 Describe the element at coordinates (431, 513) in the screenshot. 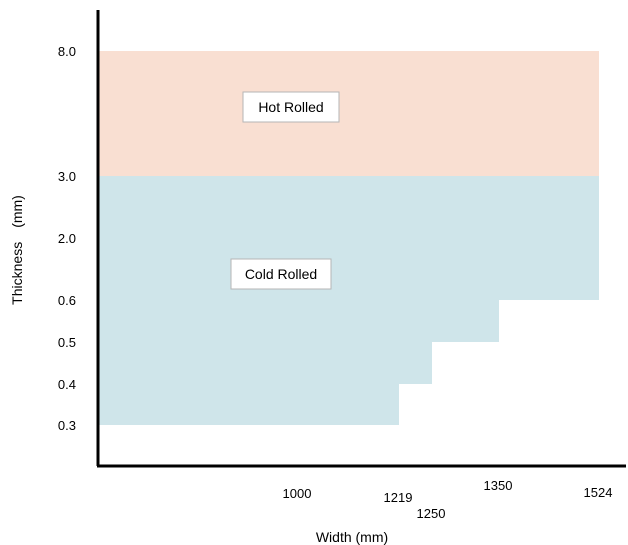

I see `x-tick-label: 1250` at that location.